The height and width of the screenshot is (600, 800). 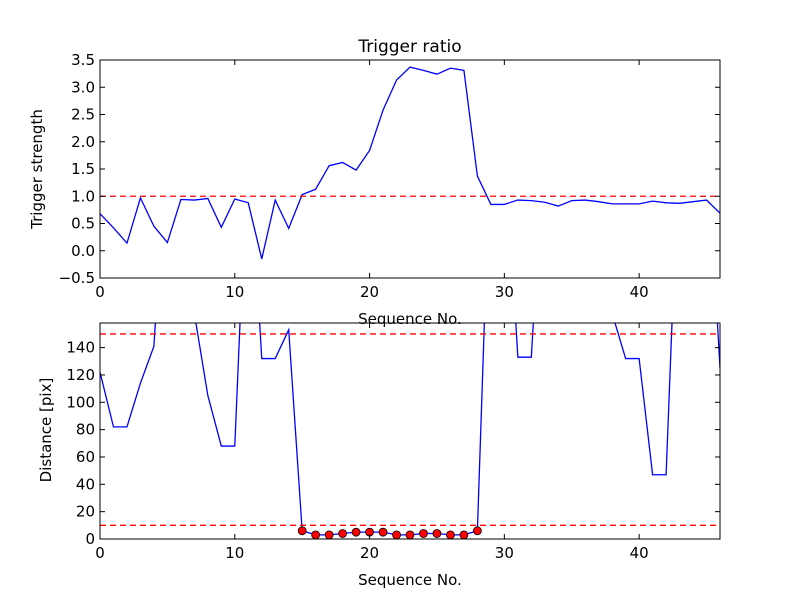 What do you see at coordinates (83, 115) in the screenshot?
I see `y-tick-label: 2.5` at bounding box center [83, 115].